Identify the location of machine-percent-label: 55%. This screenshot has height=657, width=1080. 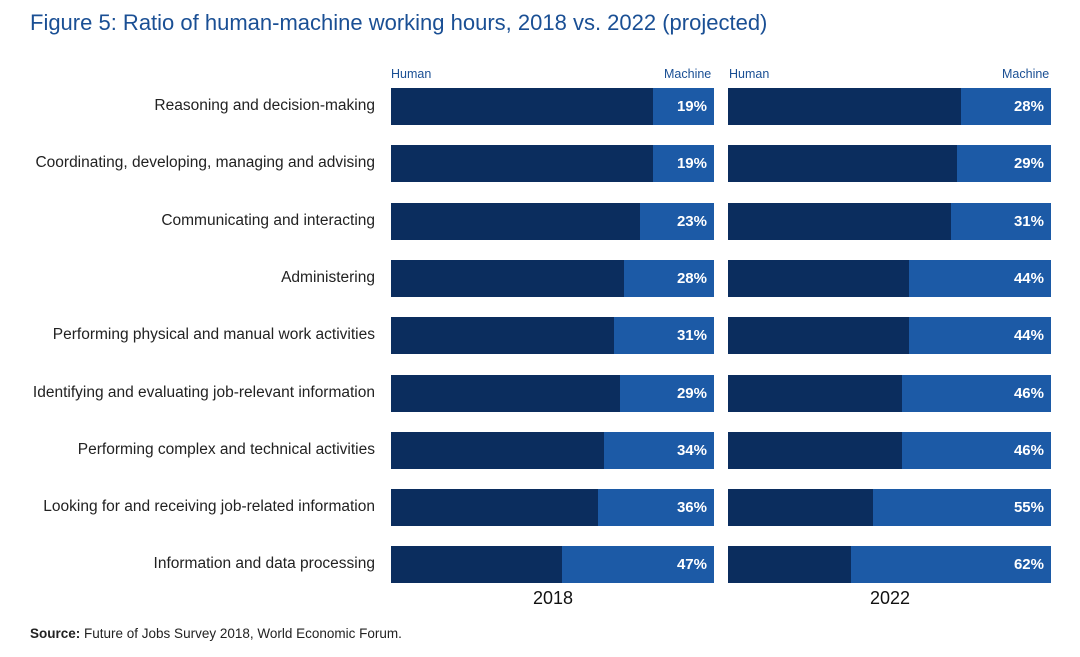
(1028, 507).